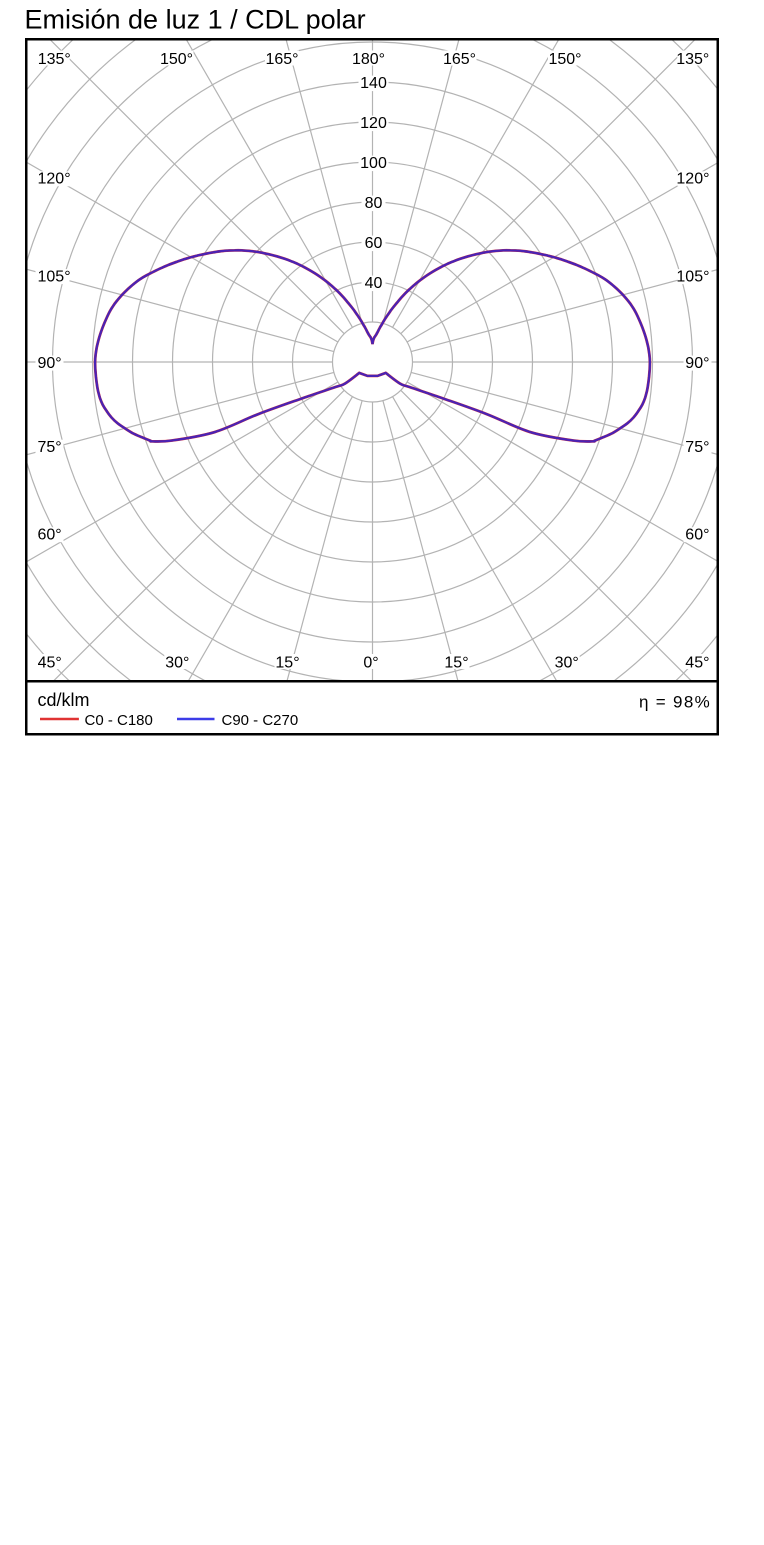 This screenshot has width=764, height=1545. What do you see at coordinates (374, 283) in the screenshot?
I see `svg-text: 40` at bounding box center [374, 283].